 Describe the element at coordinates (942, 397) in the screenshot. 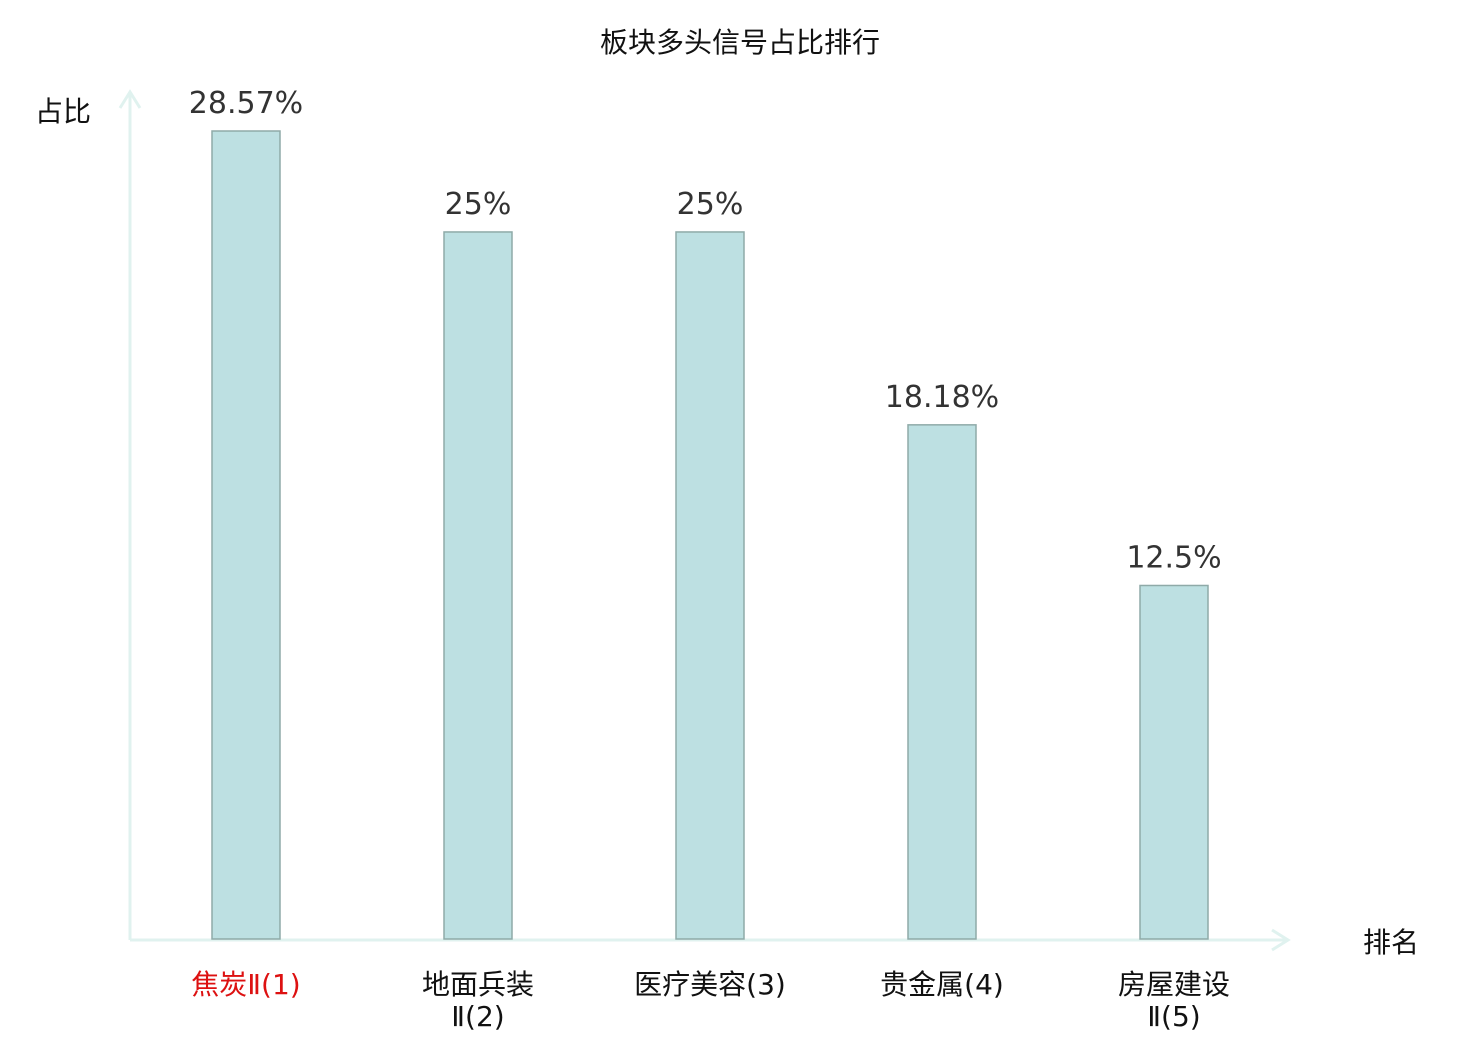

I see `value-label-4: 18.18%` at that location.